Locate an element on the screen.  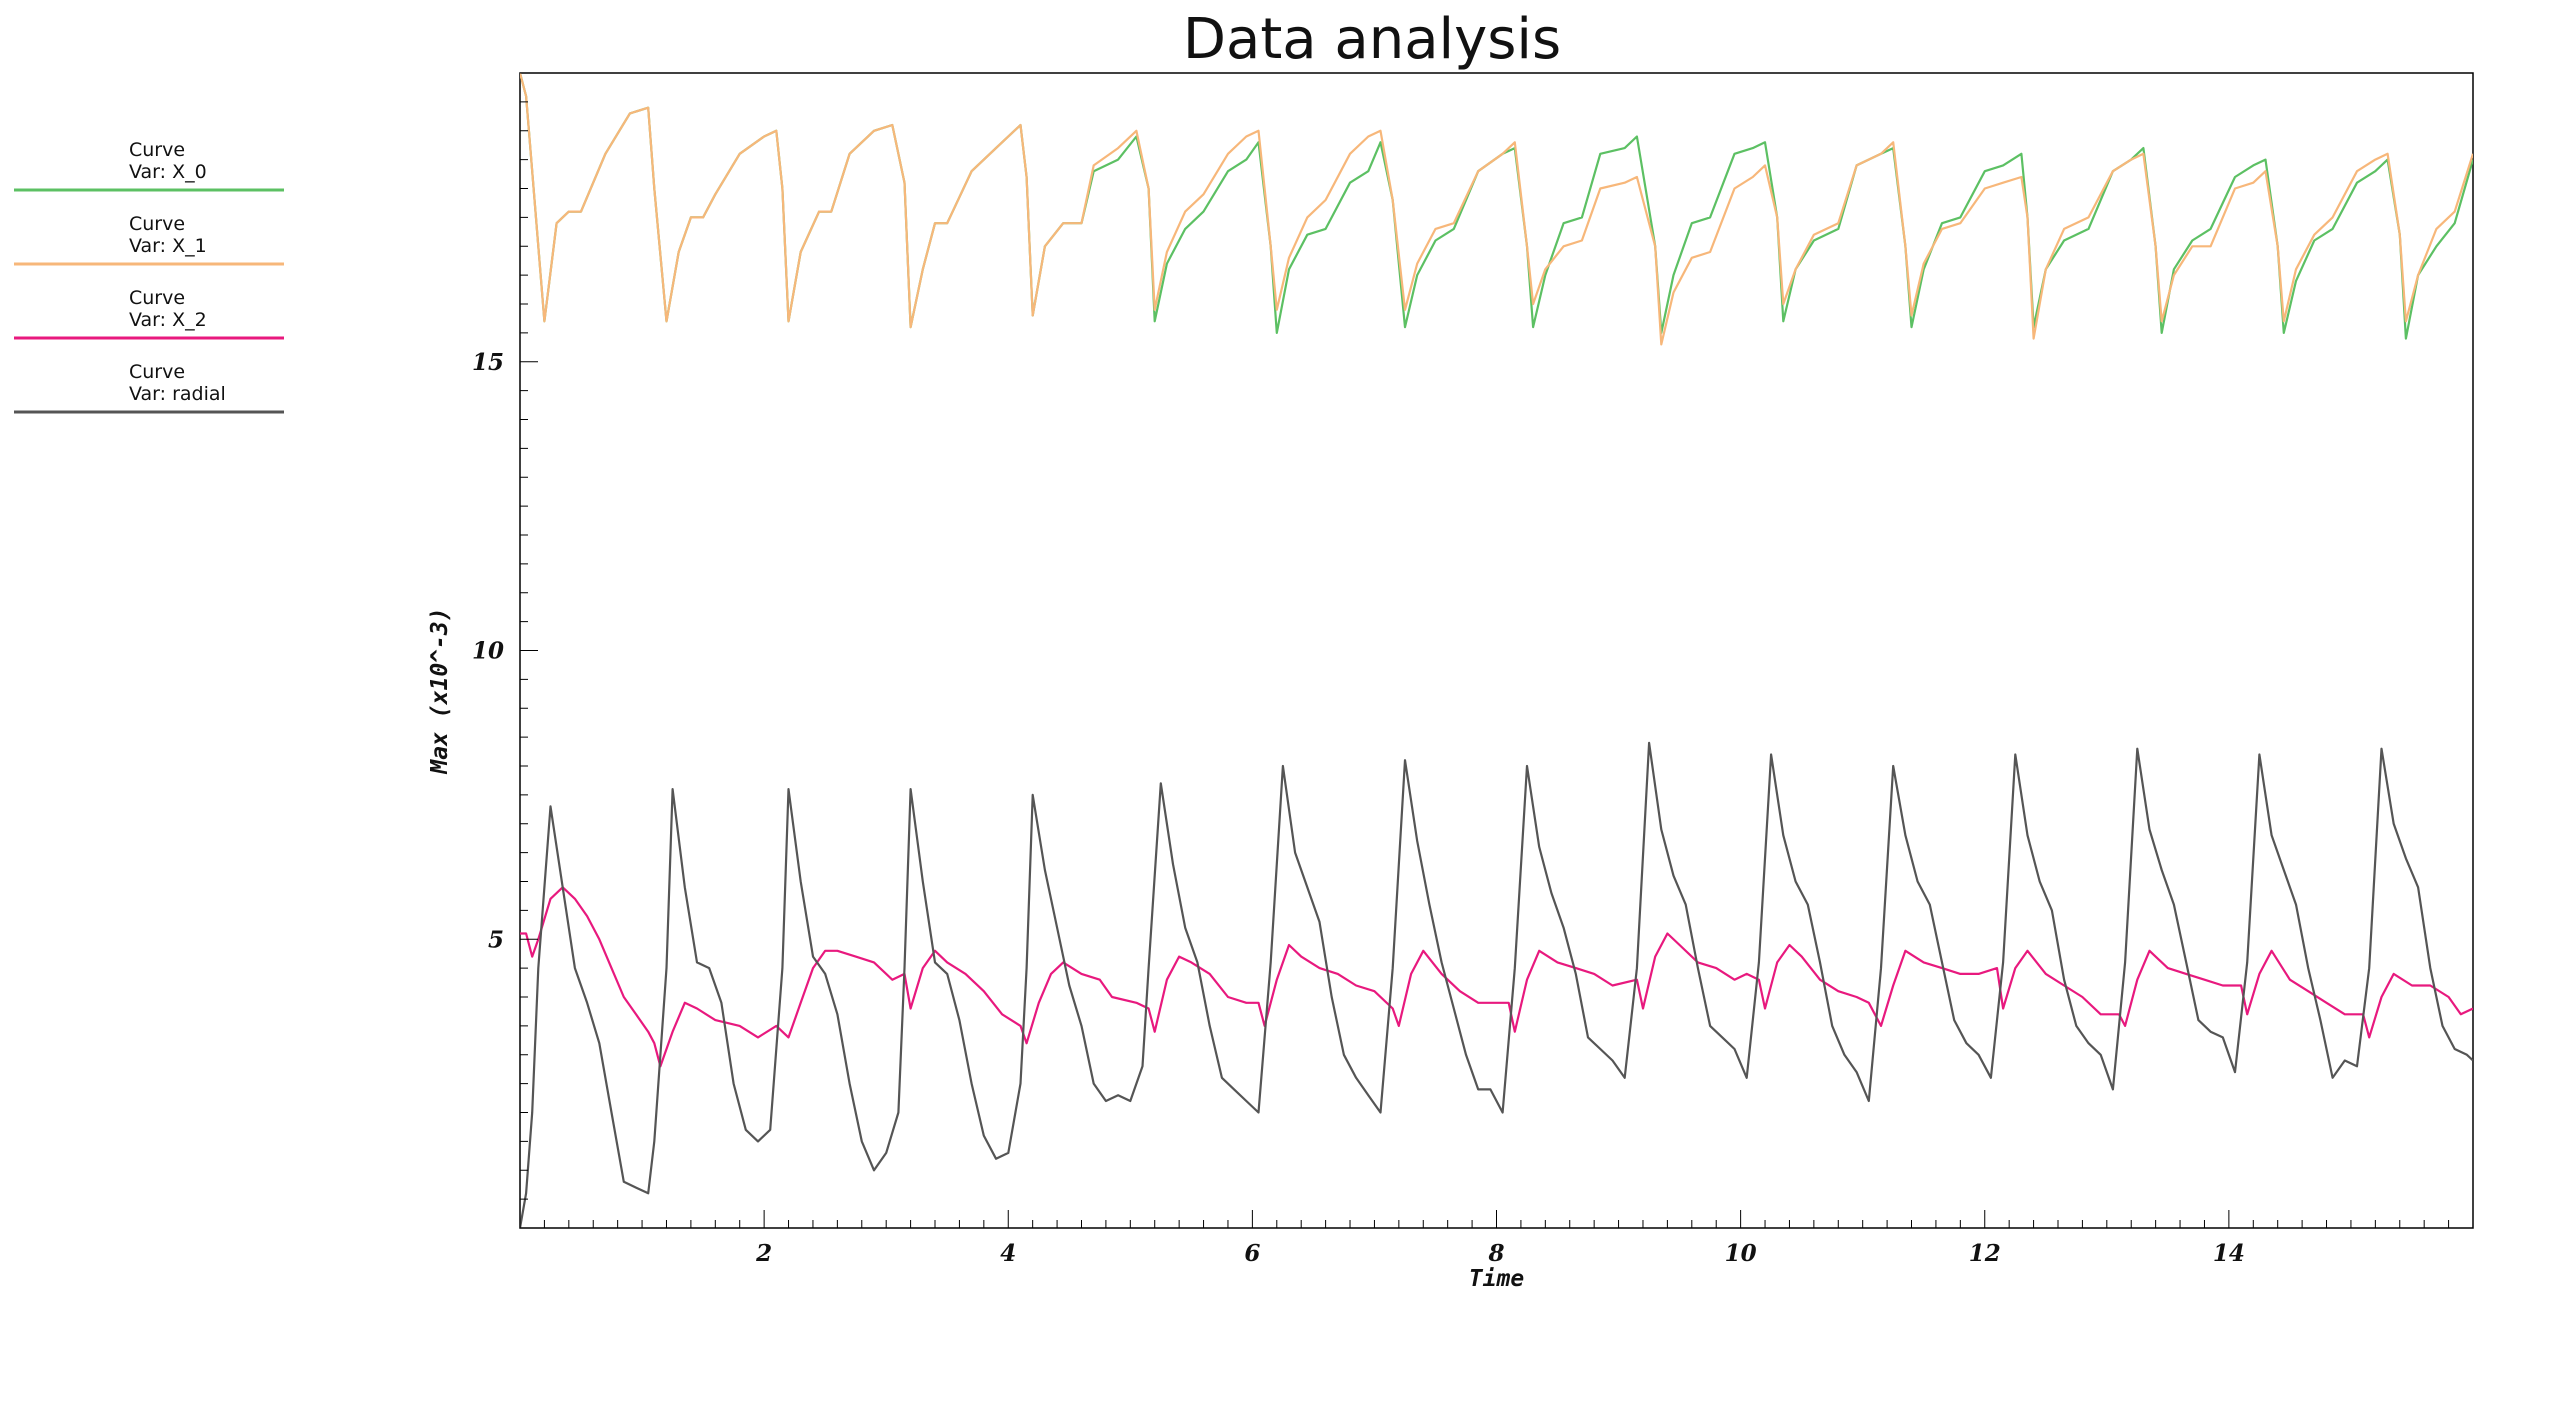
x-axis: 2 4 6 8 10 12 14 is located at coordinates (1496, 1238).